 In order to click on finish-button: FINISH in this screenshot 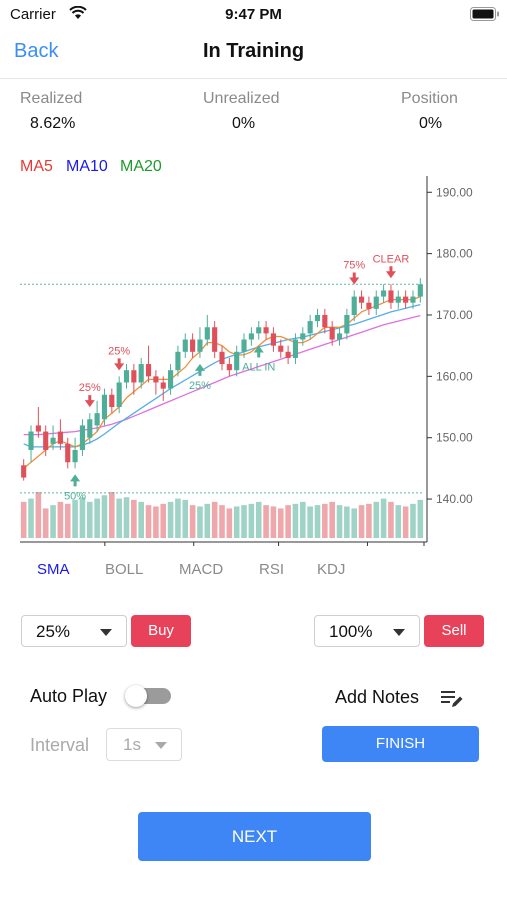, I will do `click(400, 744)`.